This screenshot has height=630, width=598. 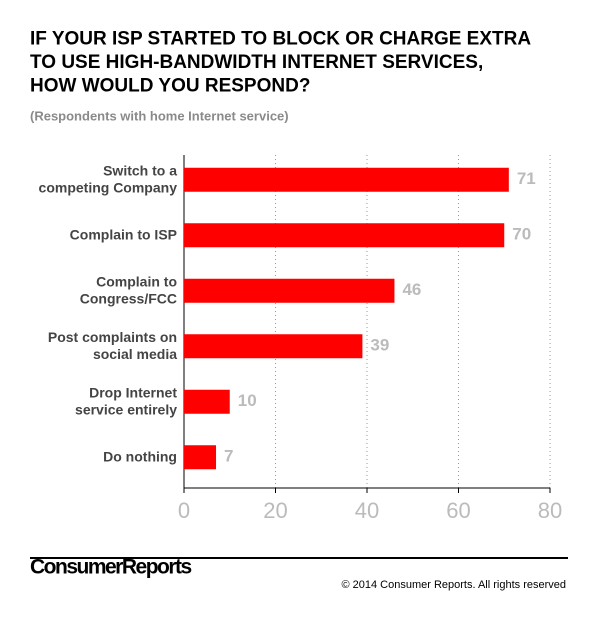 What do you see at coordinates (140, 456) in the screenshot?
I see `y-tick-label: Do nothing` at bounding box center [140, 456].